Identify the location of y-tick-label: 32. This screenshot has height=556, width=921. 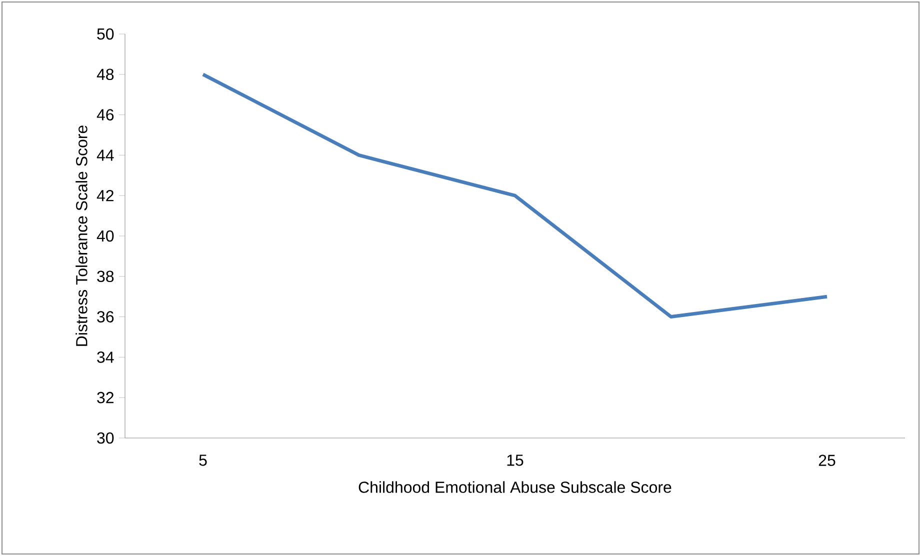
(105, 398).